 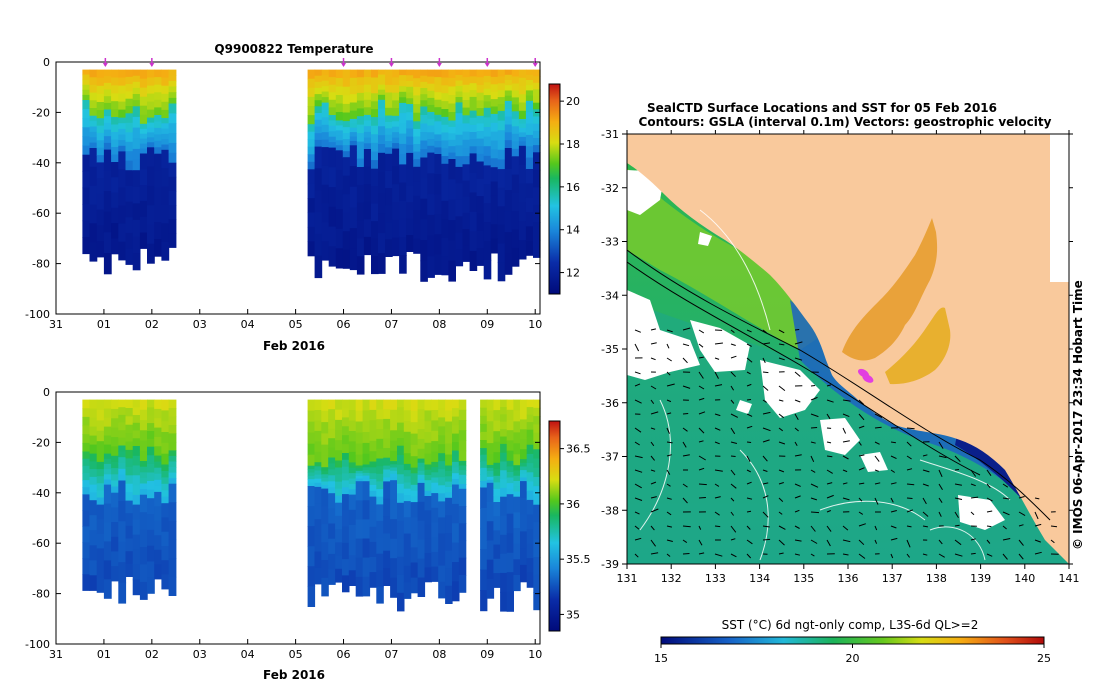 What do you see at coordinates (293, 49) in the screenshot?
I see `temperature-title: Q9900822 Temperature` at bounding box center [293, 49].